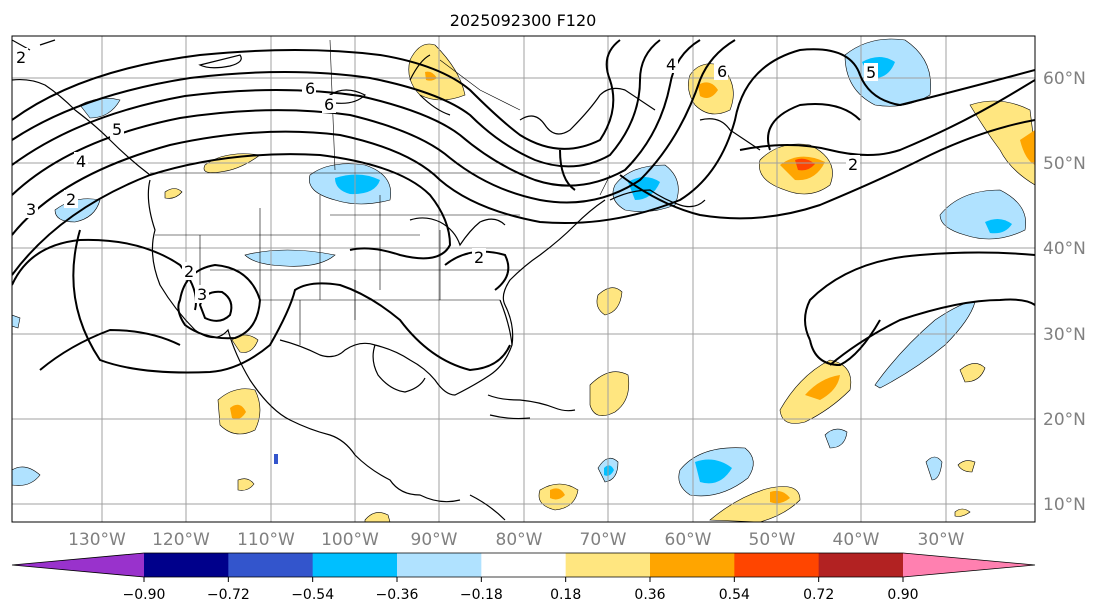 Image resolution: width=1105 pixels, height=615 pixels. Describe the element at coordinates (266, 540) in the screenshot. I see `lon-label: 110°W` at that location.